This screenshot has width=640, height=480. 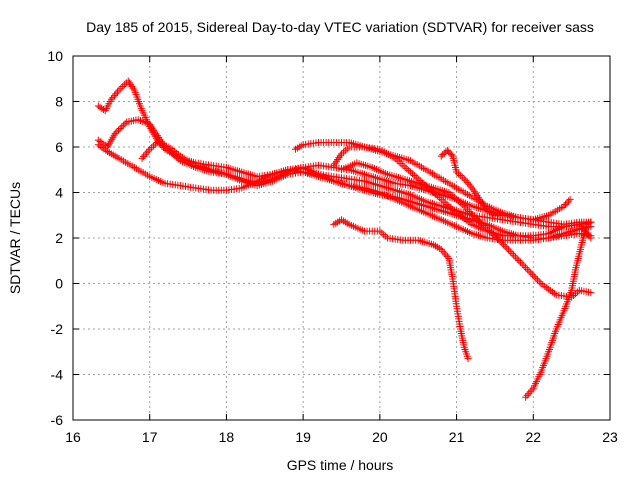 What do you see at coordinates (57, 329) in the screenshot?
I see `y-tick-label: -2` at bounding box center [57, 329].